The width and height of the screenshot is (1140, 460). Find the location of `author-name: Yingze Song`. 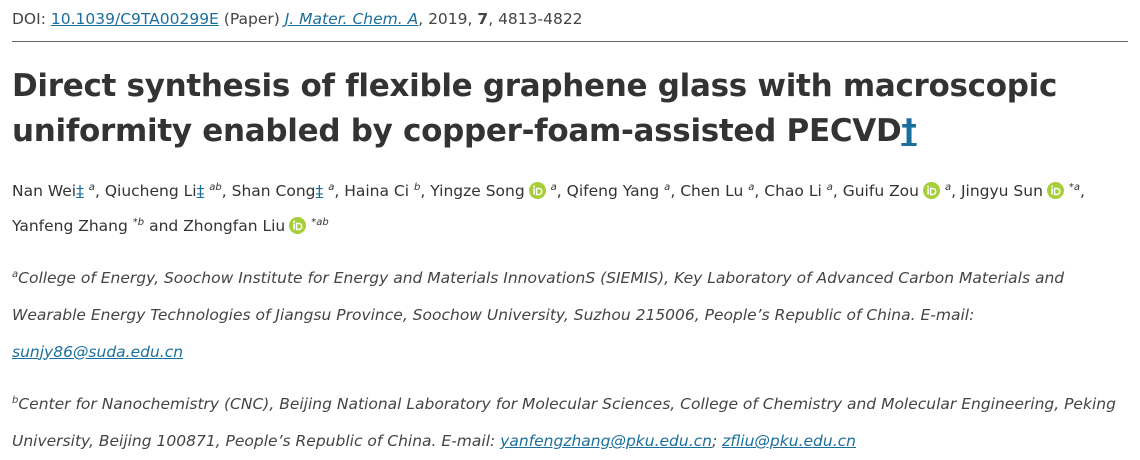

author-name: Yingze Song is located at coordinates (477, 191).